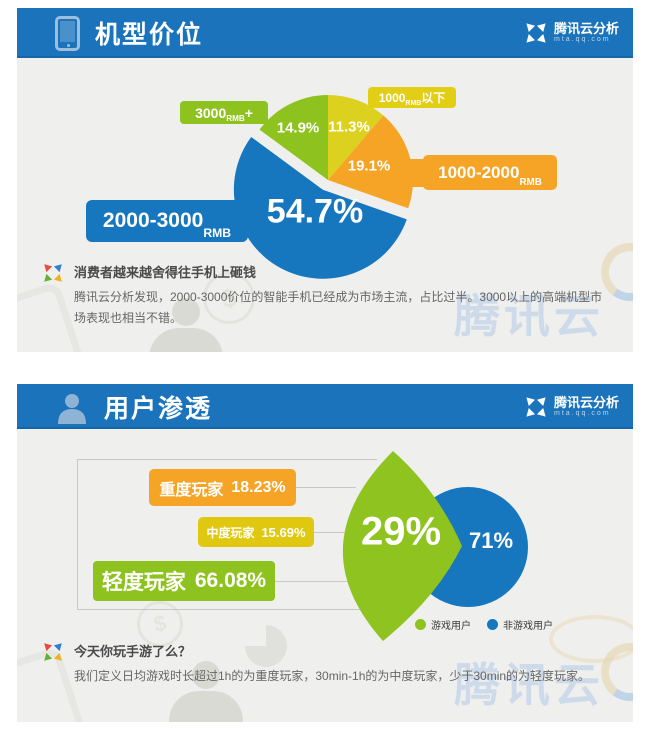  I want to click on badge-1000-2000-unit: RMB, so click(530, 183).